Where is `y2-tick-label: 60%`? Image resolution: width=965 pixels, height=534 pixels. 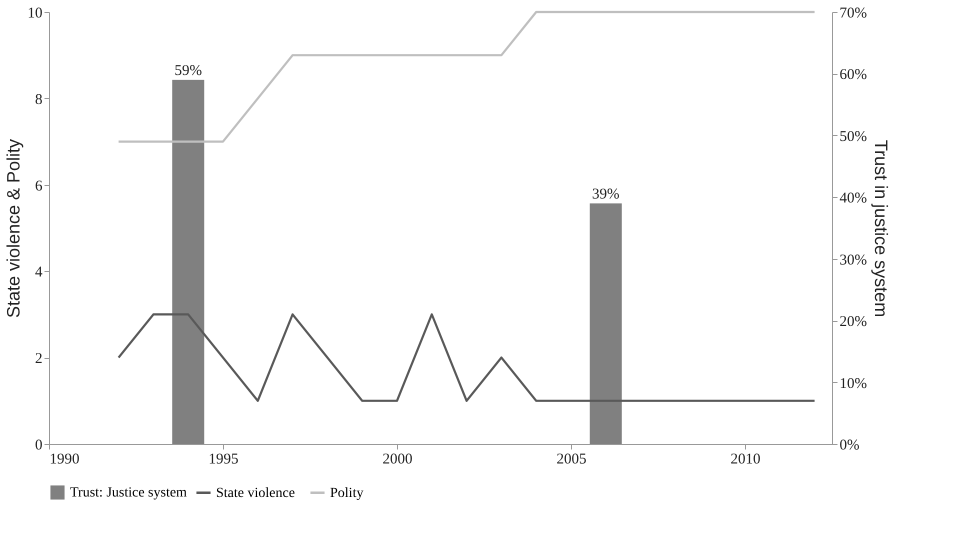 y2-tick-label: 60% is located at coordinates (853, 75).